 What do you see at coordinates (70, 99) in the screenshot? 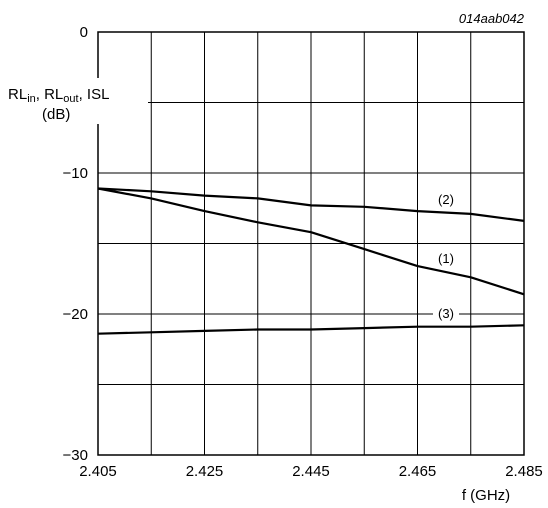
I see `y-axis-label-subscript: out` at bounding box center [70, 99].